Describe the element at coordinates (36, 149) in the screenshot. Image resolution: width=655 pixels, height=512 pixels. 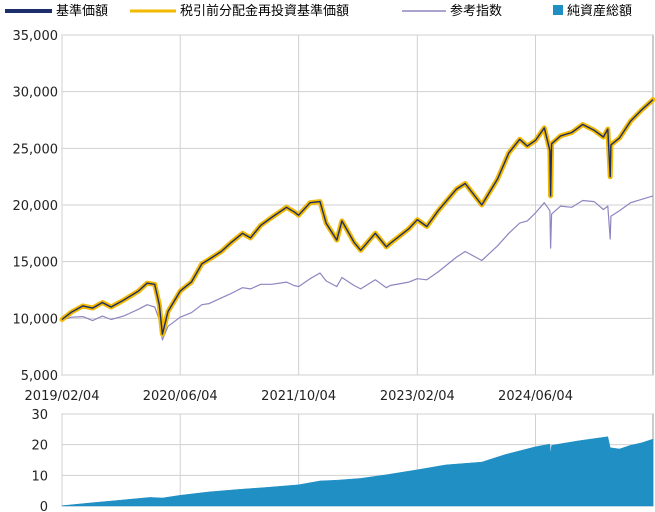
I see `y-tick-label: 25,000` at that location.